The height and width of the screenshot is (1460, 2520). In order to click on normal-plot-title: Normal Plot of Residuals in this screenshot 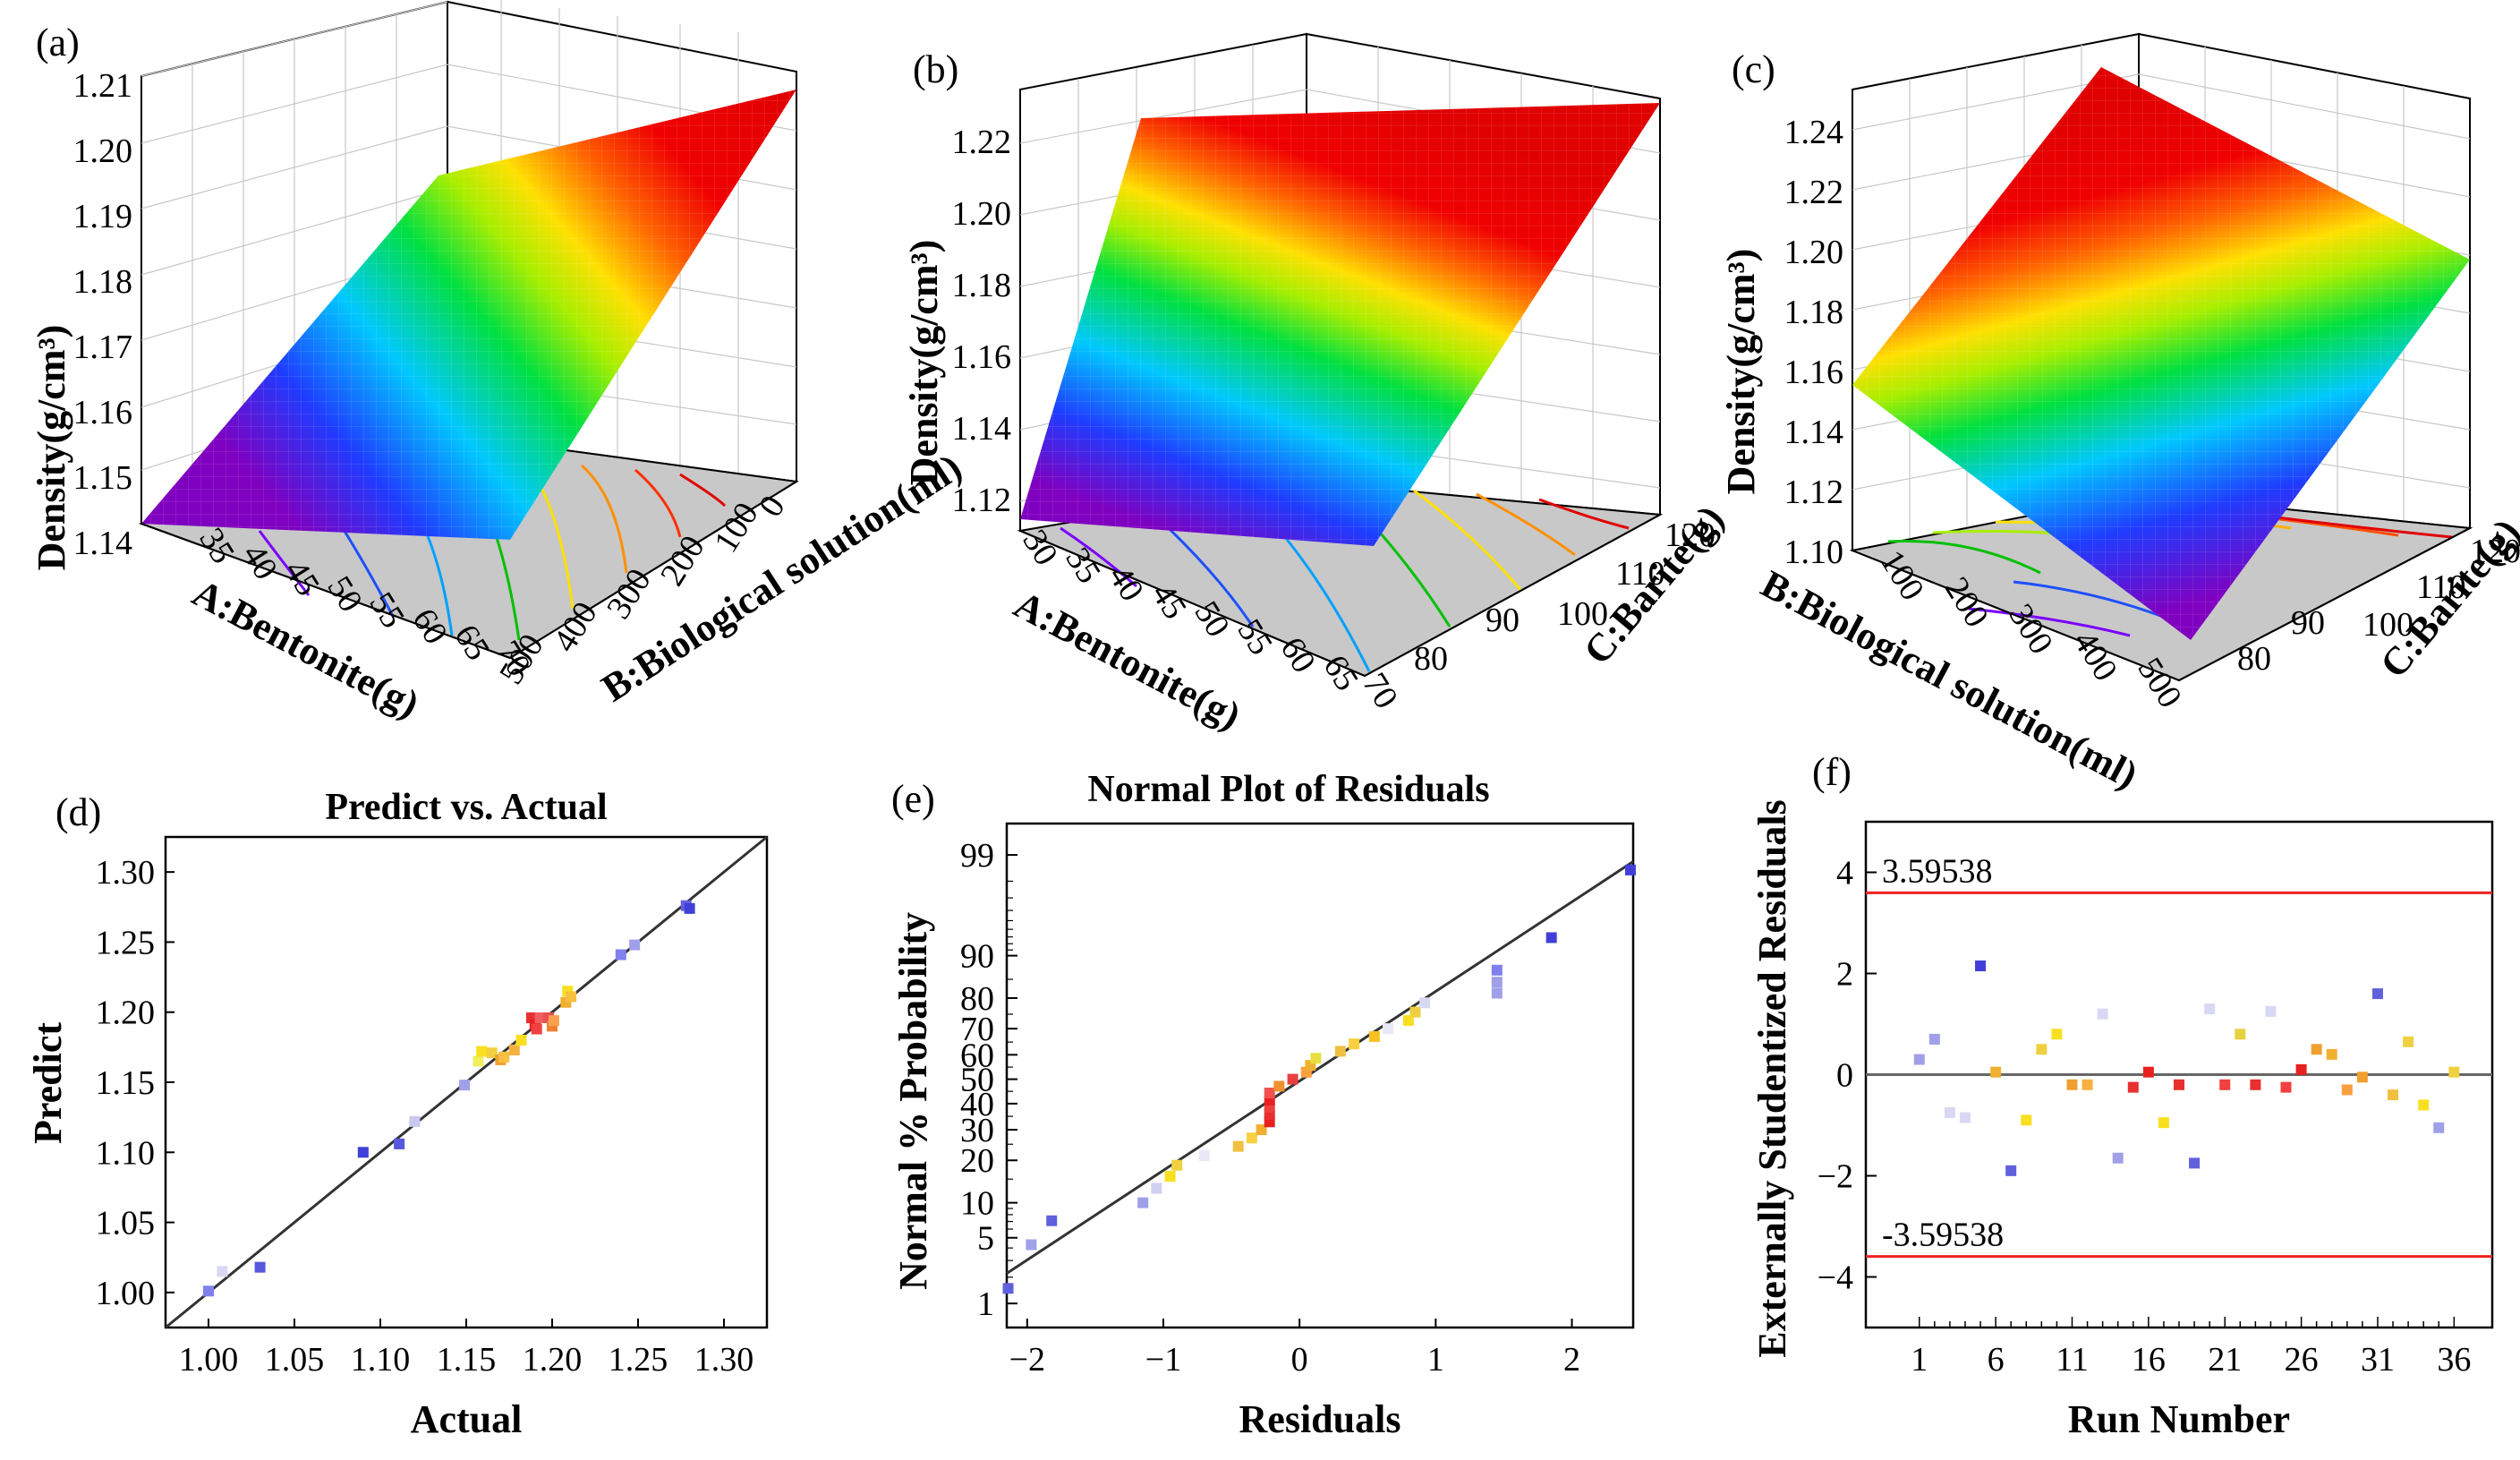, I will do `click(1288, 789)`.